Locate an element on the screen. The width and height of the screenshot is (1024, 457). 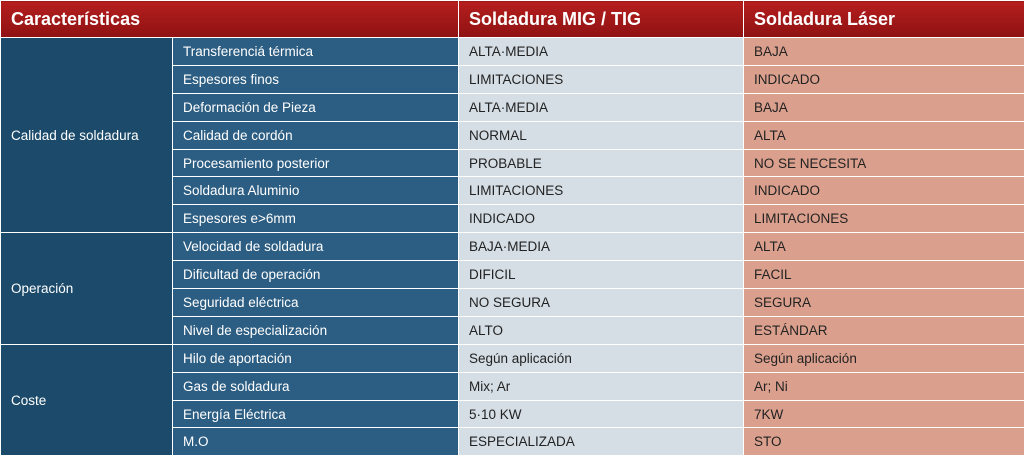
mig-cell: ESPECIALIZADA is located at coordinates (601, 442).